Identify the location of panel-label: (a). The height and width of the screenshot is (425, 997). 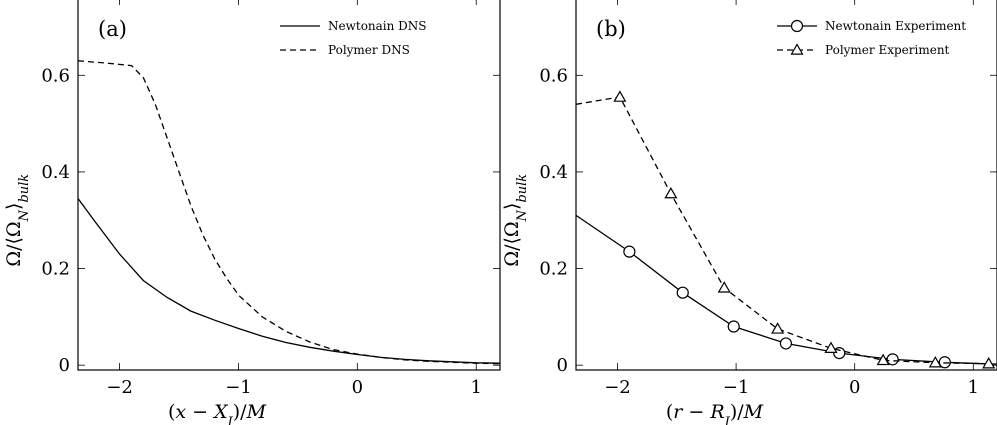
(112, 29).